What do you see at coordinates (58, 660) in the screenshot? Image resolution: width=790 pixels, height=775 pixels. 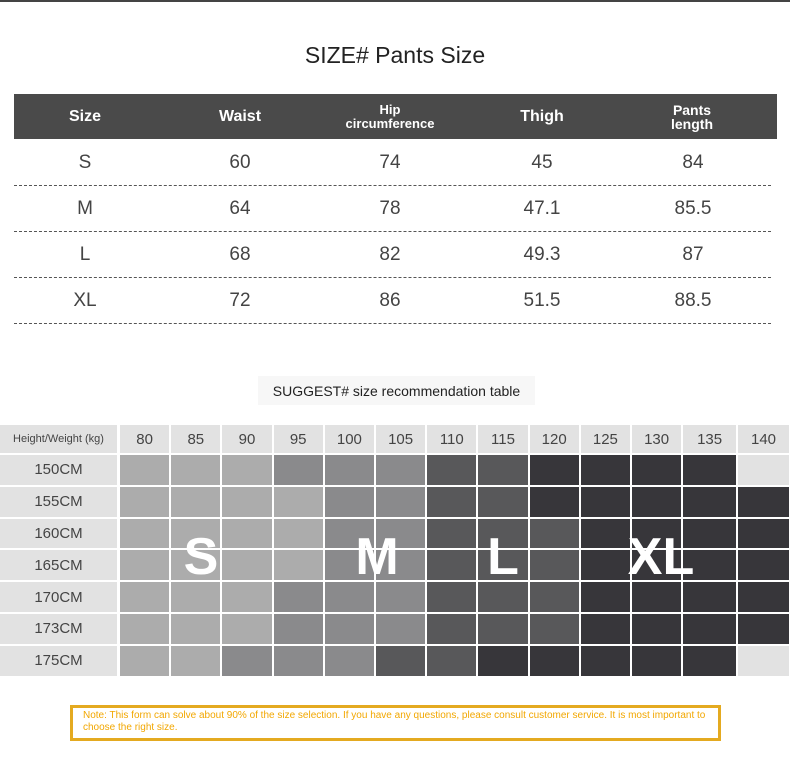 I see `height-label: 175CM` at bounding box center [58, 660].